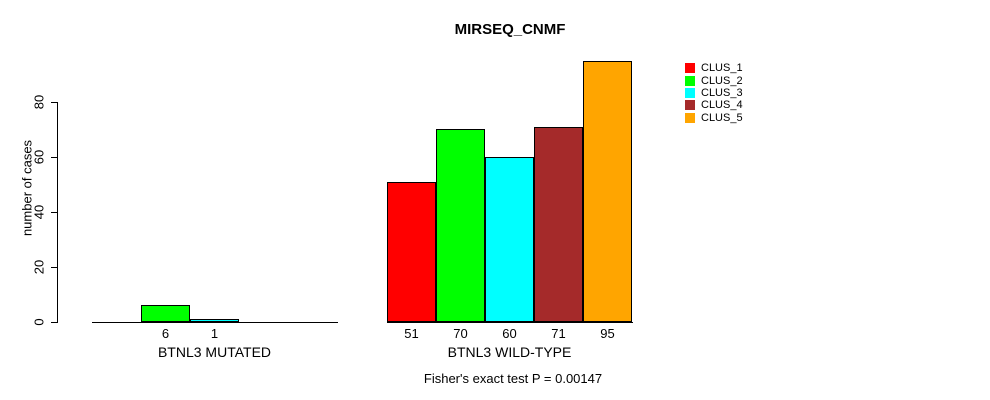 This screenshot has width=990, height=400. Describe the element at coordinates (460, 333) in the screenshot. I see `bar-value-label: 70` at that location.